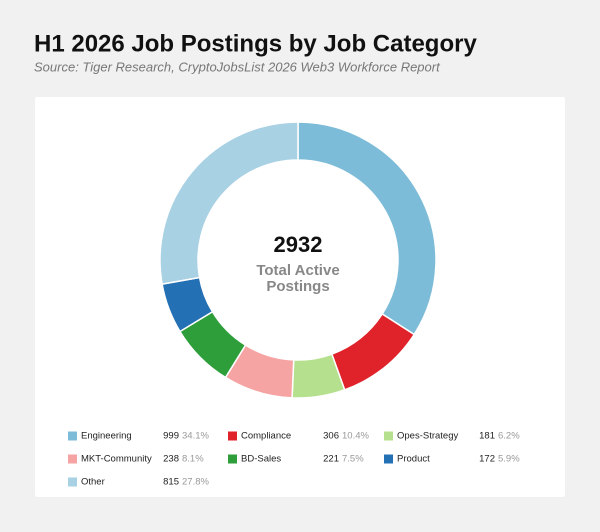 This screenshot has width=600, height=532. What do you see at coordinates (487, 436) in the screenshot?
I see `legend-value: 181` at bounding box center [487, 436].